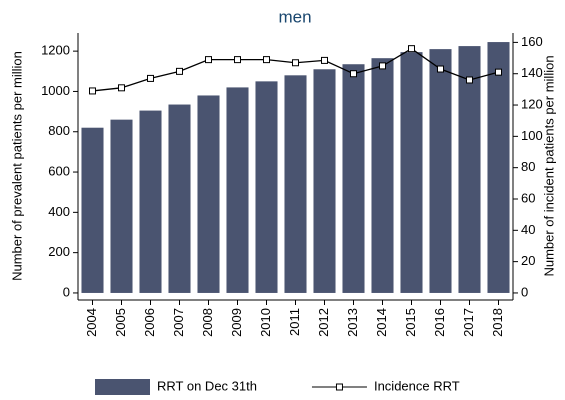 The image size is (565, 400). Describe the element at coordinates (548, 165) in the screenshot. I see `y2-axis-label: Number of incident patients per million` at that location.